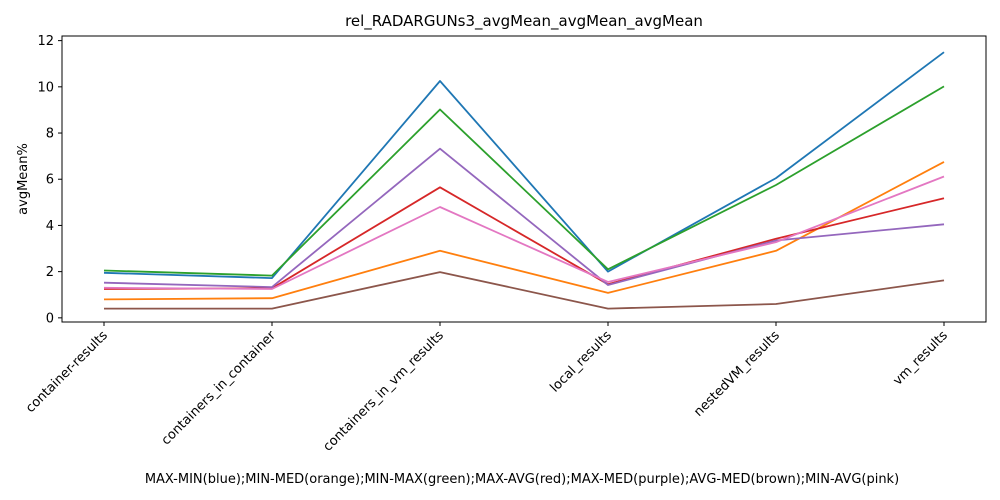 The width and height of the screenshot is (1000, 500). I want to click on x-tick-label: containers_in_vm_results, so click(384, 391).